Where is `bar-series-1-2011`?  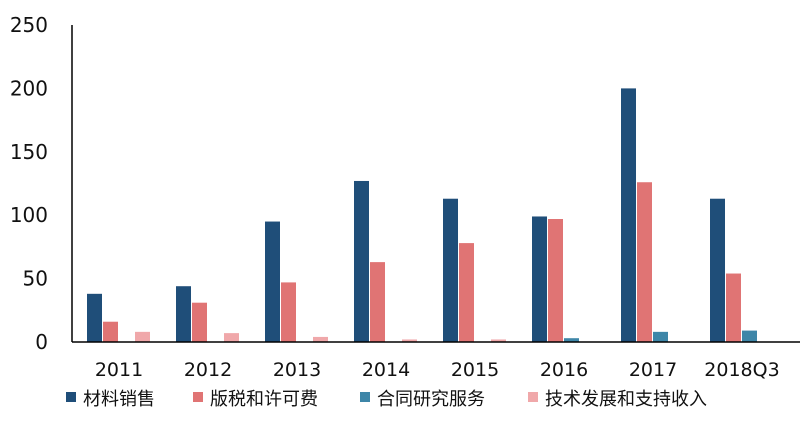 bar-series-1-2011 is located at coordinates (110, 331).